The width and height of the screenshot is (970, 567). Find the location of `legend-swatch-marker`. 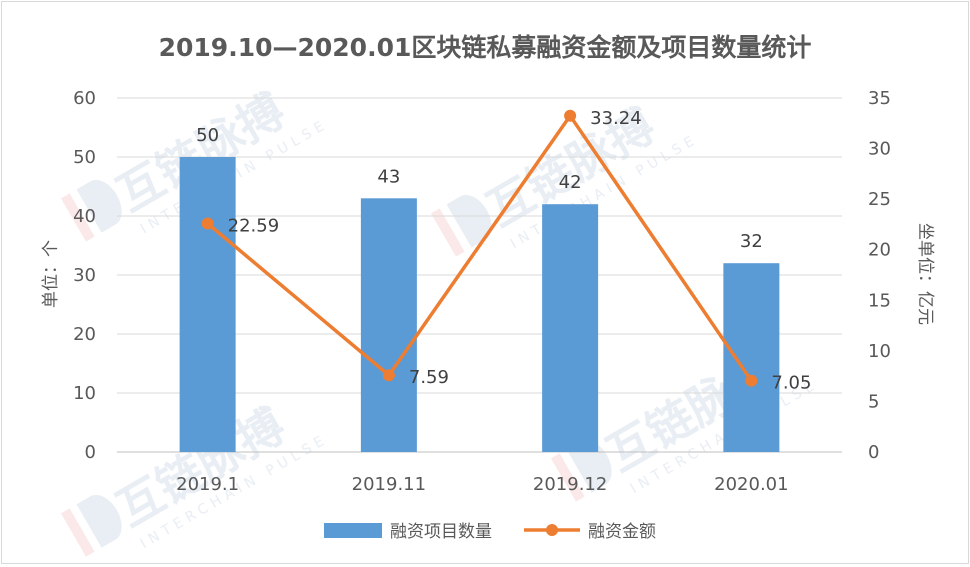

legend-swatch-marker is located at coordinates (552, 530).